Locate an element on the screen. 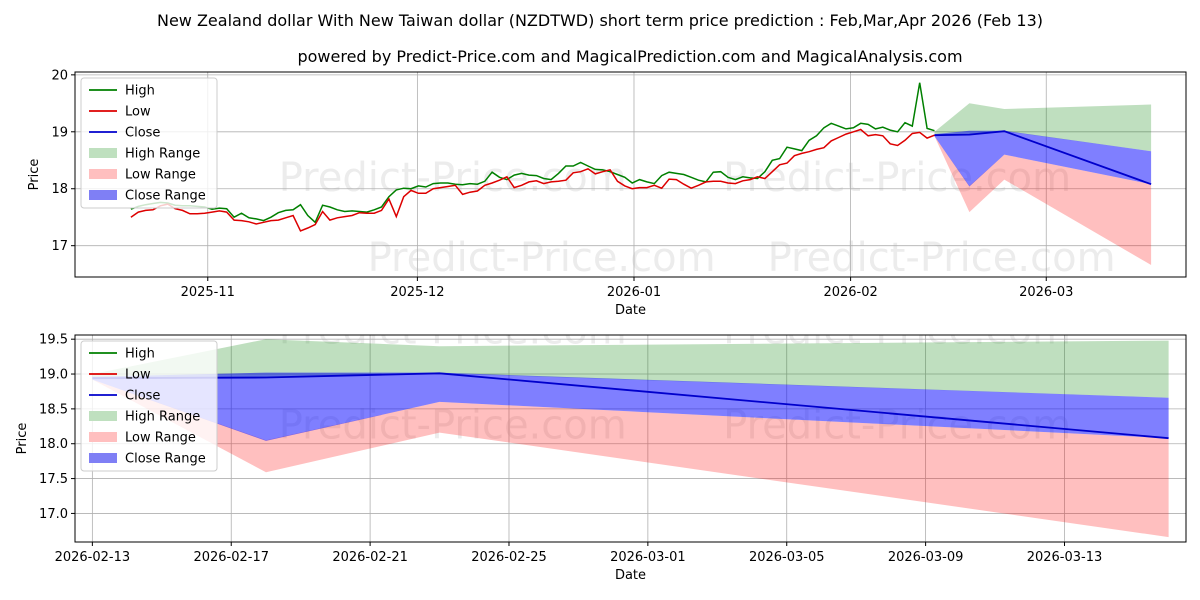 The width and height of the screenshot is (1200, 600). y-tick-label: 18.0 is located at coordinates (53, 444).